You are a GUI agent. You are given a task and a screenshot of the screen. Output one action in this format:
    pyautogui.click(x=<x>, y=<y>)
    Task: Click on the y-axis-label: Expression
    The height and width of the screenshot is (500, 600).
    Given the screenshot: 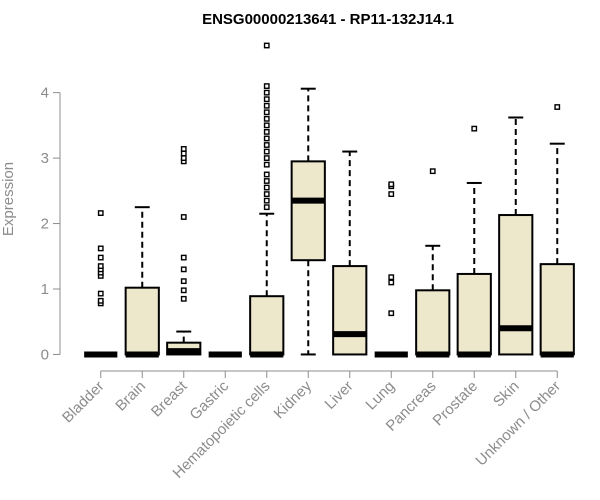 What is the action you would take?
    pyautogui.click(x=8, y=199)
    